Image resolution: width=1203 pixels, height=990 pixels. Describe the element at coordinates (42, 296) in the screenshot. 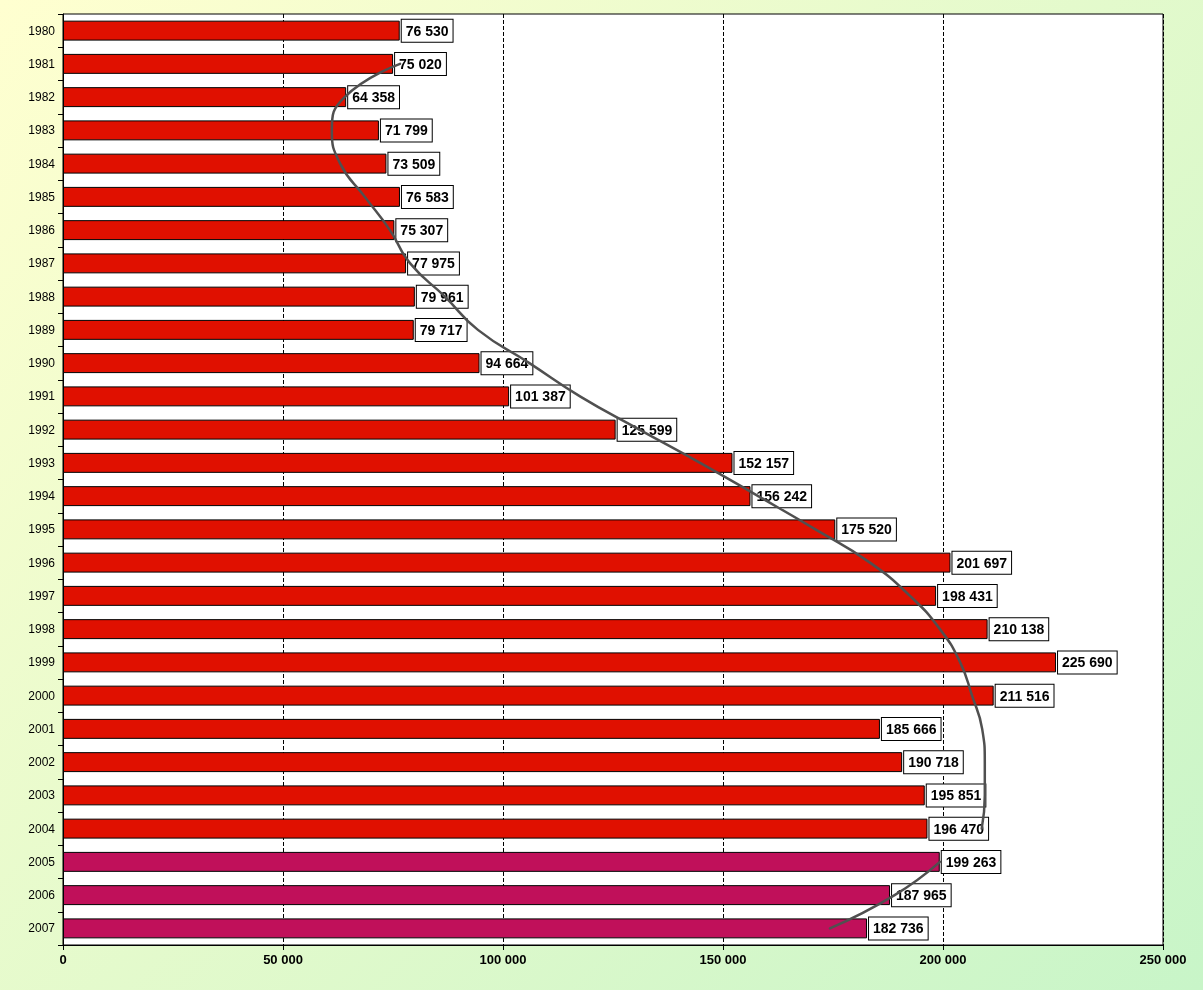

I see `y-tick-label: 1988` at that location.